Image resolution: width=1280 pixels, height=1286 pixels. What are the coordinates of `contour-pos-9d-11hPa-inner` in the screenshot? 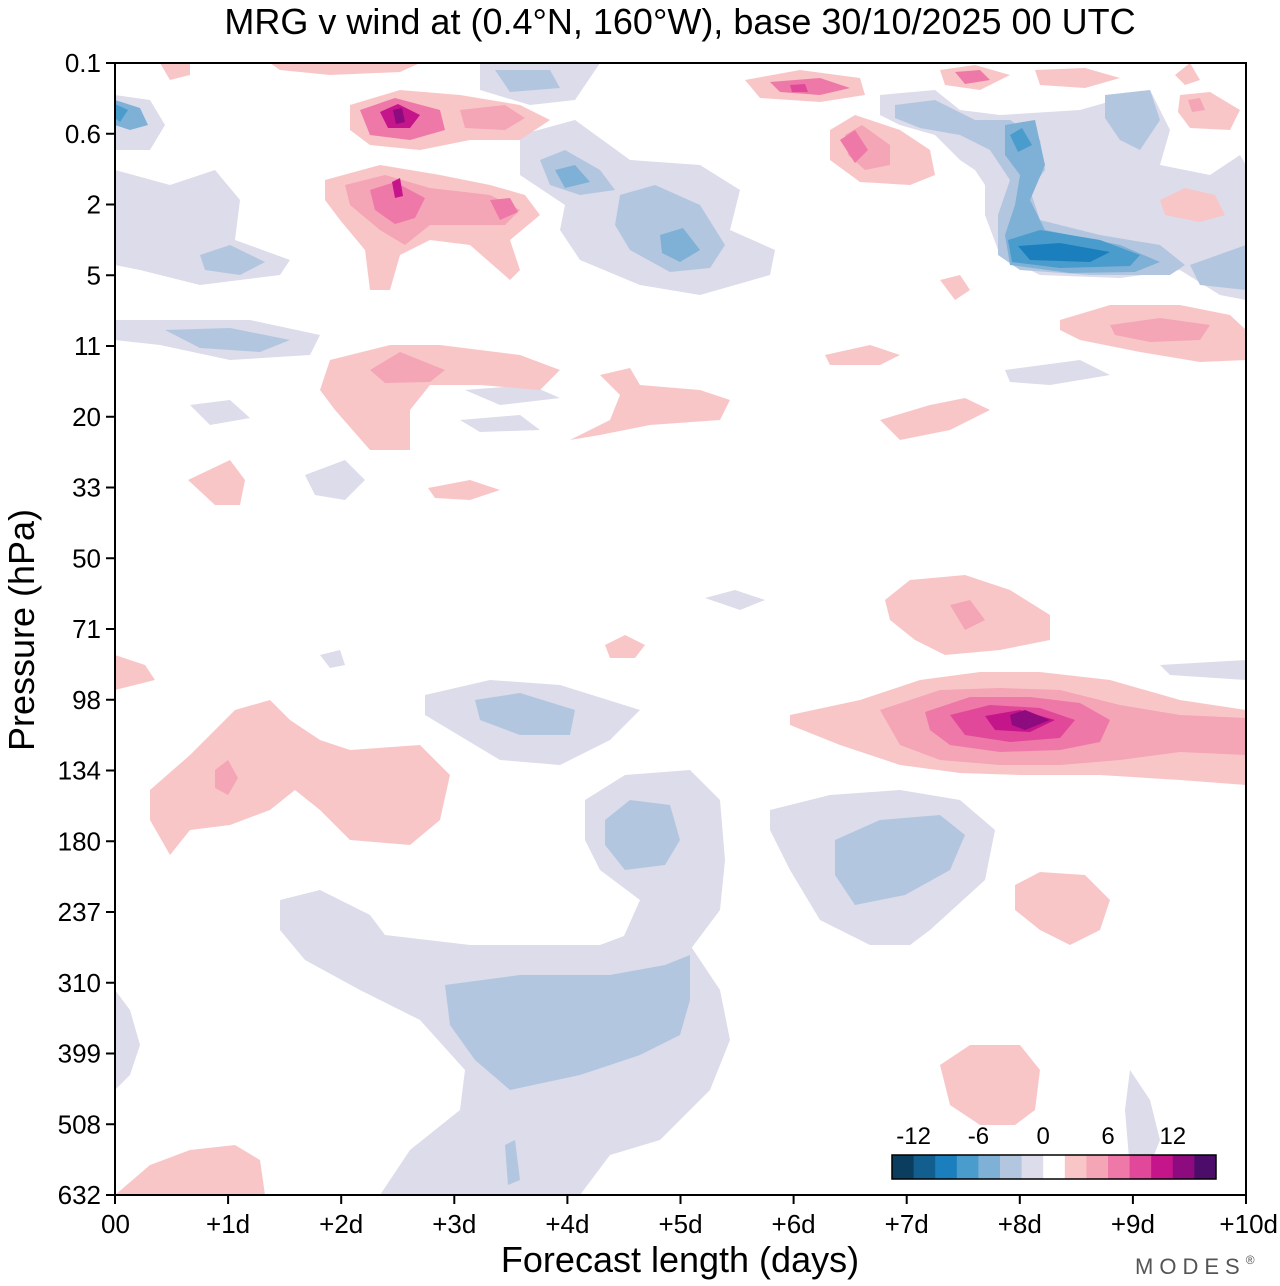 It's located at (1160, 330).